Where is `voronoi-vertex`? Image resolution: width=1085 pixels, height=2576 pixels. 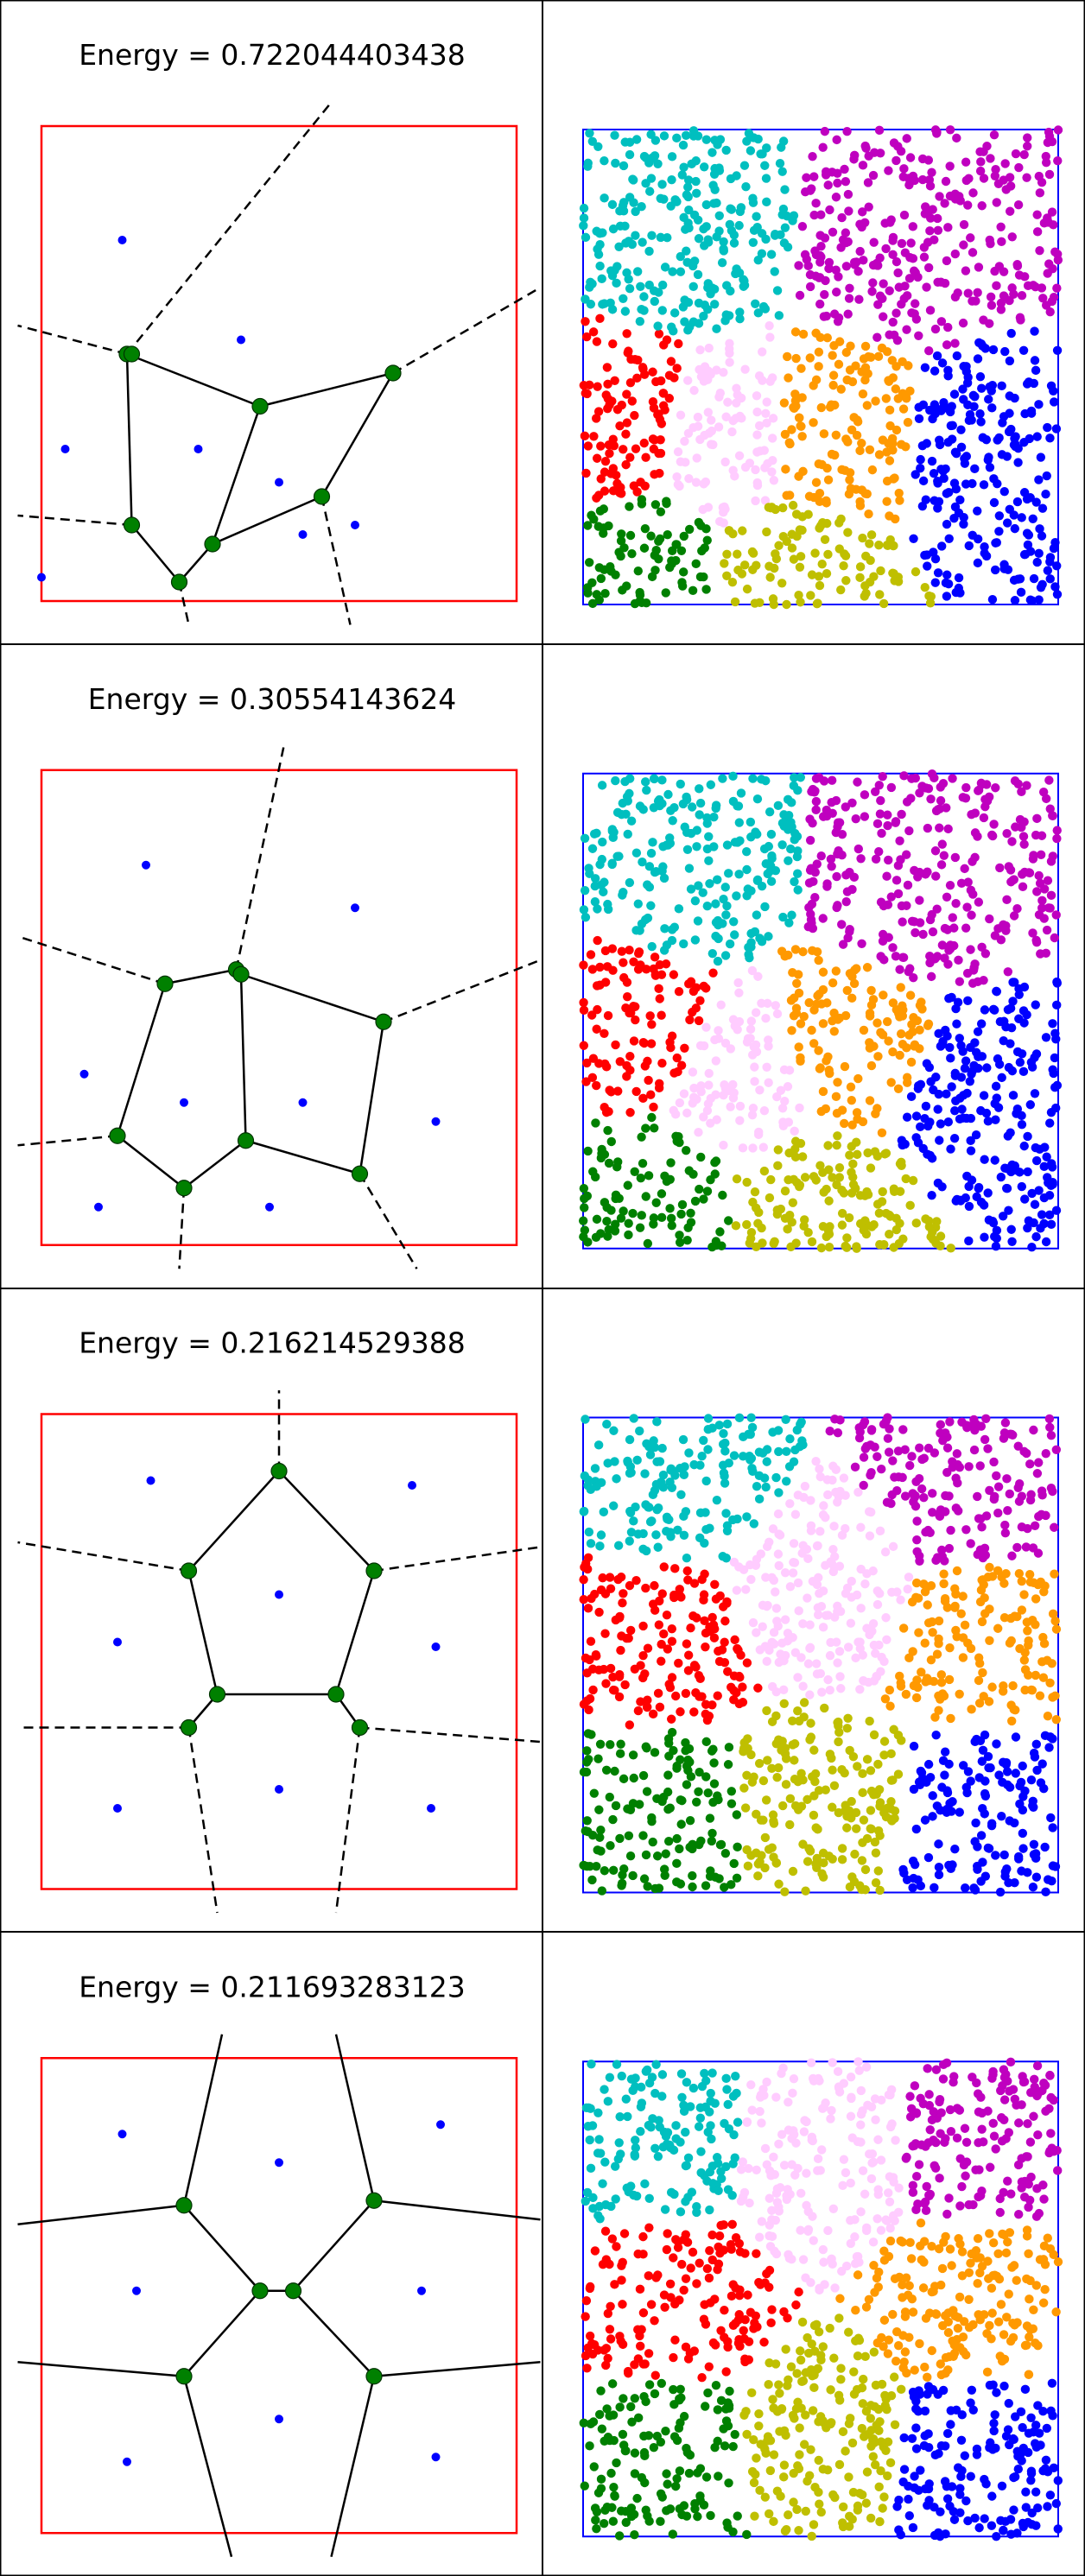 voronoi-vertex is located at coordinates (132, 354).